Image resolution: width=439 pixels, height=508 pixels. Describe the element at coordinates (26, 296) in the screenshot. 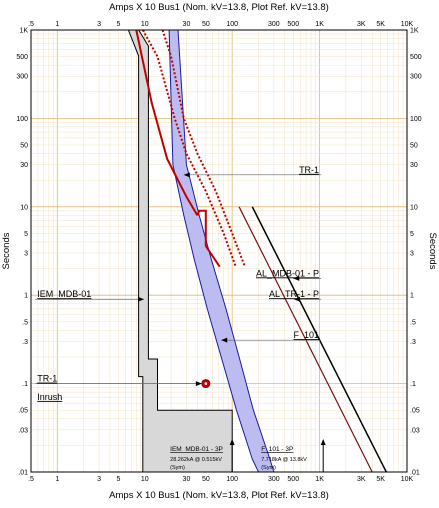

I see `y-tick-label-left: 1` at that location.